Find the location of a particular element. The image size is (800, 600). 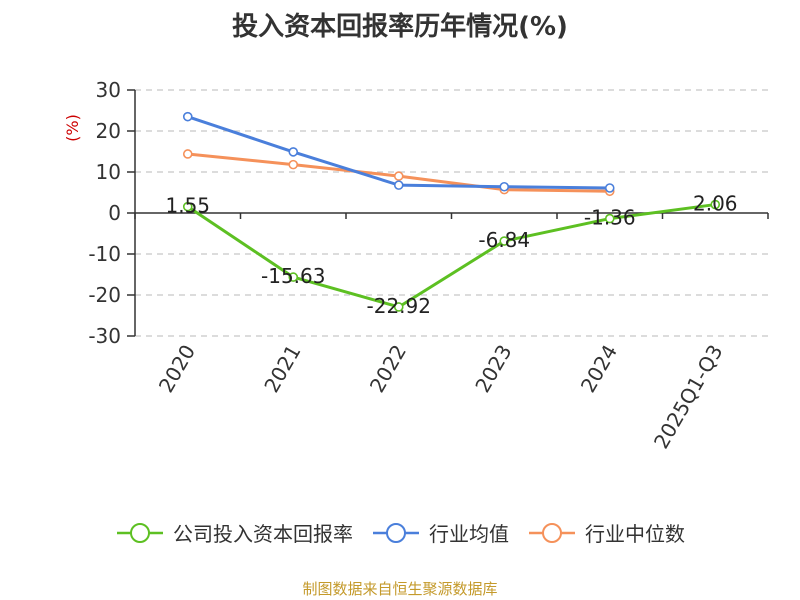

data-label: -22.92 is located at coordinates (399, 306).